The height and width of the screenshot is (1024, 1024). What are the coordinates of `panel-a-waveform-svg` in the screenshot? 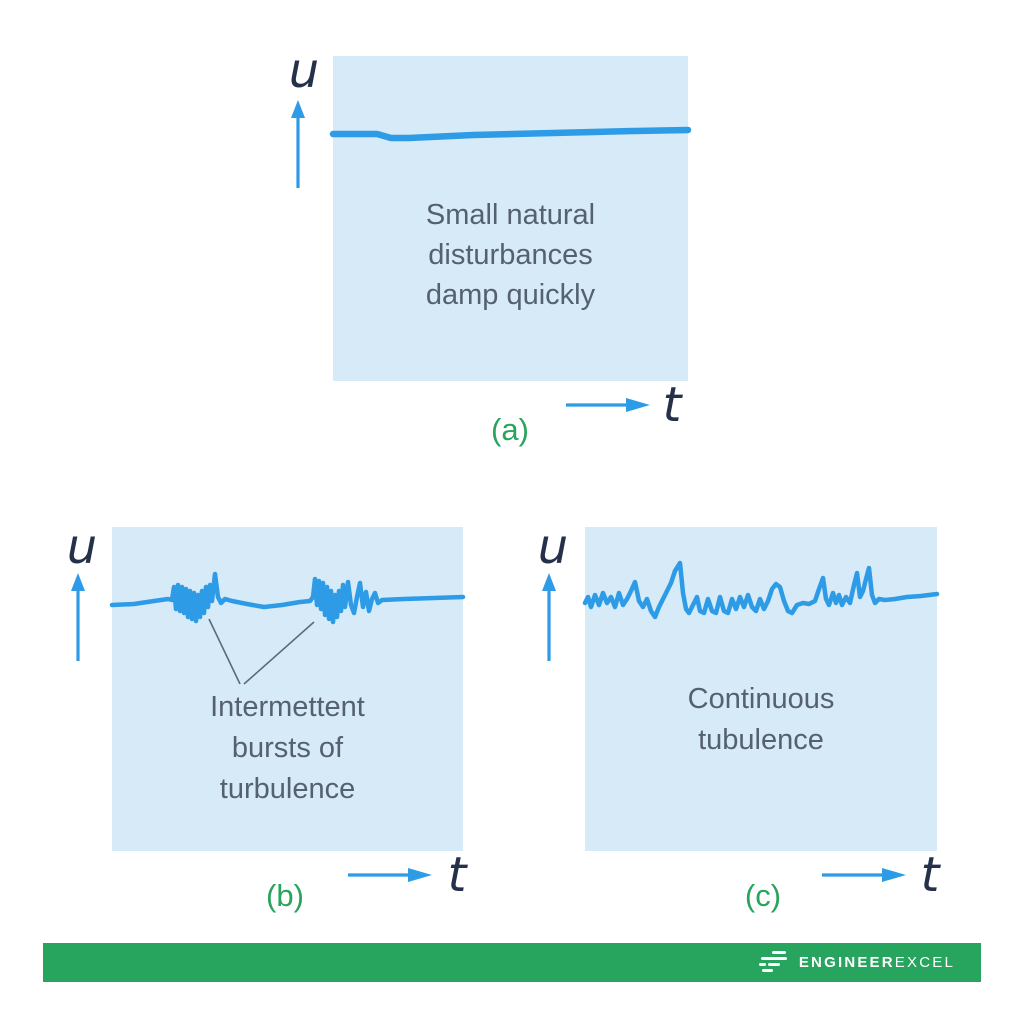 It's located at (510, 134).